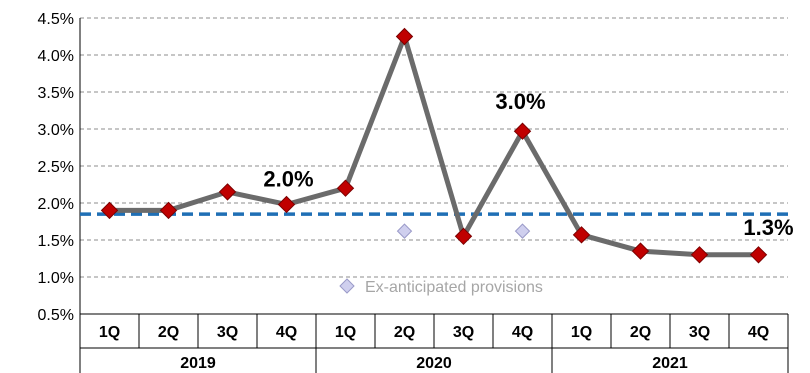  What do you see at coordinates (434, 363) in the screenshot?
I see `x-group-label: 2020` at bounding box center [434, 363].